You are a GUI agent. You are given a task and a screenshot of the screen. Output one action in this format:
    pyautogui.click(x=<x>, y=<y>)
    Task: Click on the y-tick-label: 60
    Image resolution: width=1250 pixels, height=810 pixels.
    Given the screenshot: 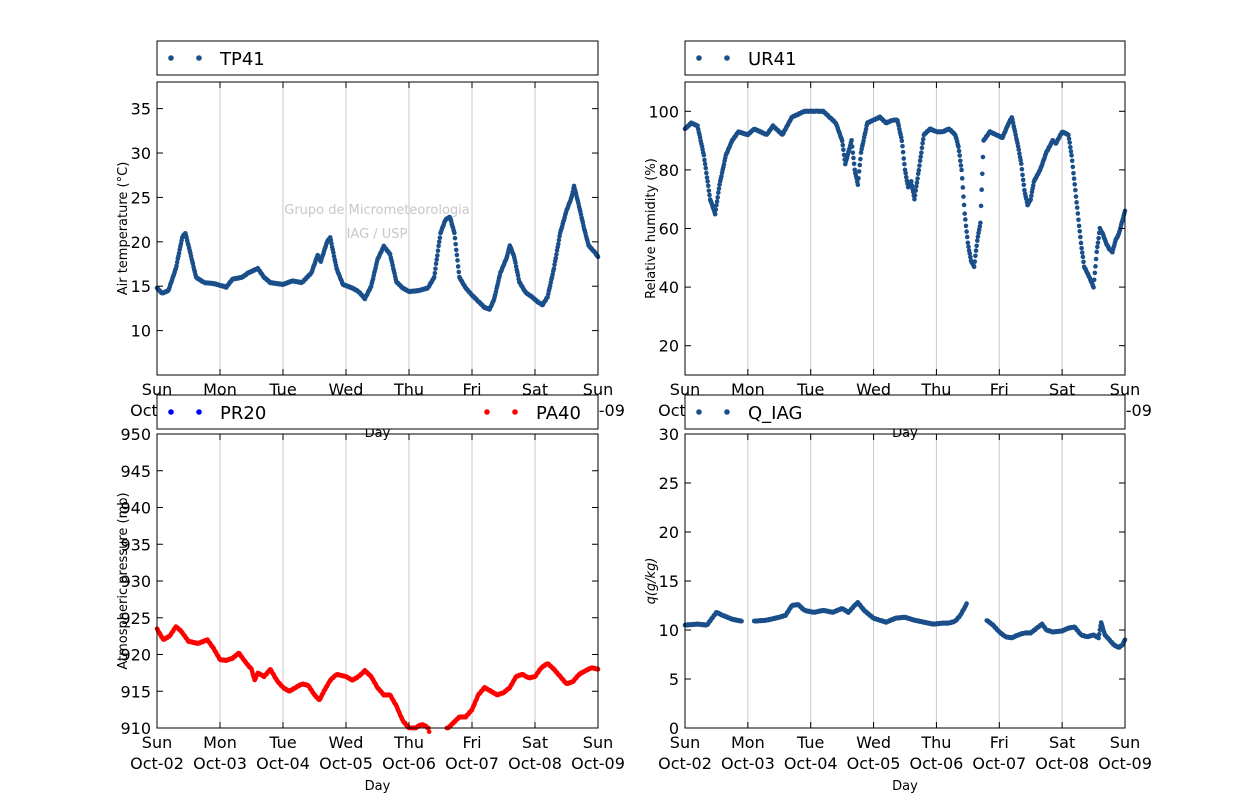 What is the action you would take?
    pyautogui.click(x=669, y=229)
    